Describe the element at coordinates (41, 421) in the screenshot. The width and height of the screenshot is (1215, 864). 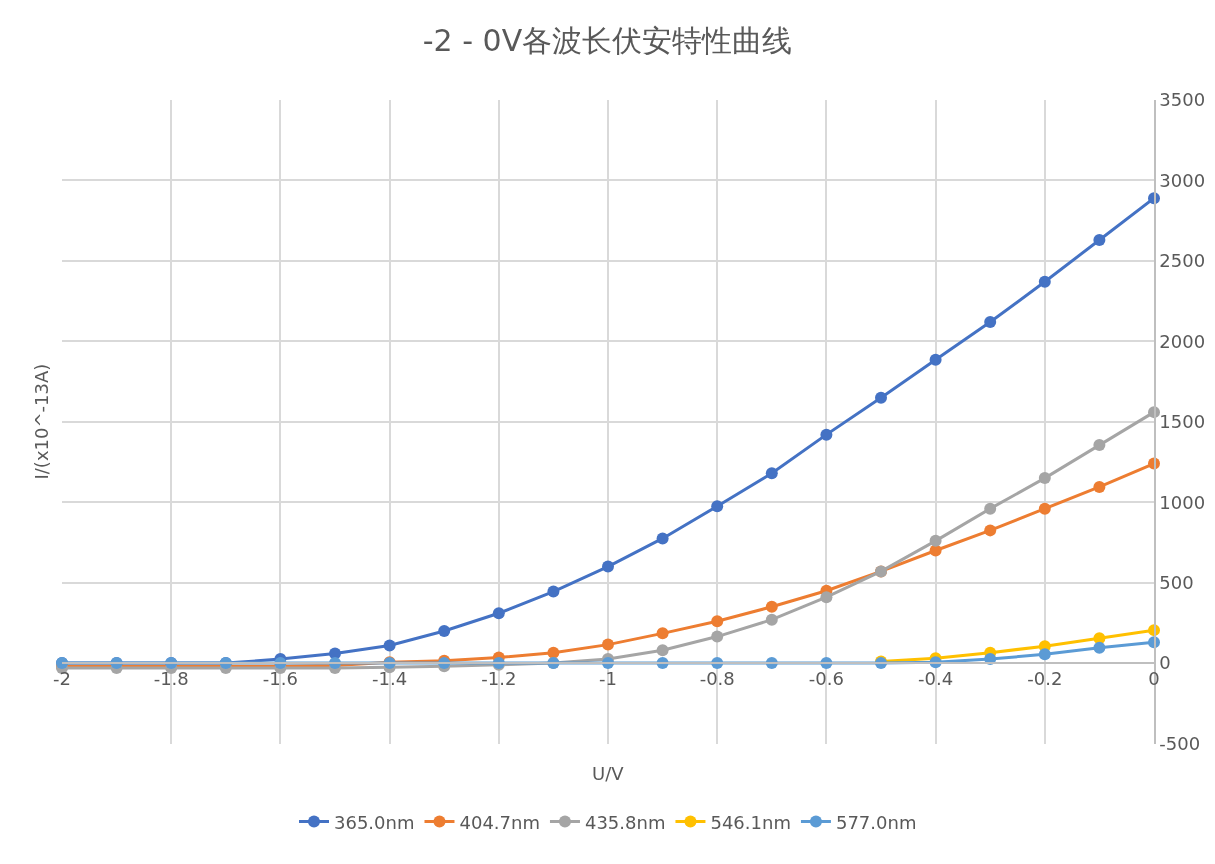
I see `y-axis-title: I/(x10^-13A)` at that location.